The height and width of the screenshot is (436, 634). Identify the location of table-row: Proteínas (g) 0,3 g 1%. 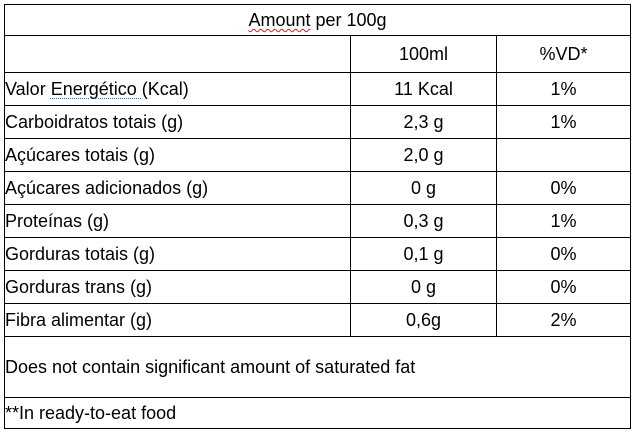
(318, 221).